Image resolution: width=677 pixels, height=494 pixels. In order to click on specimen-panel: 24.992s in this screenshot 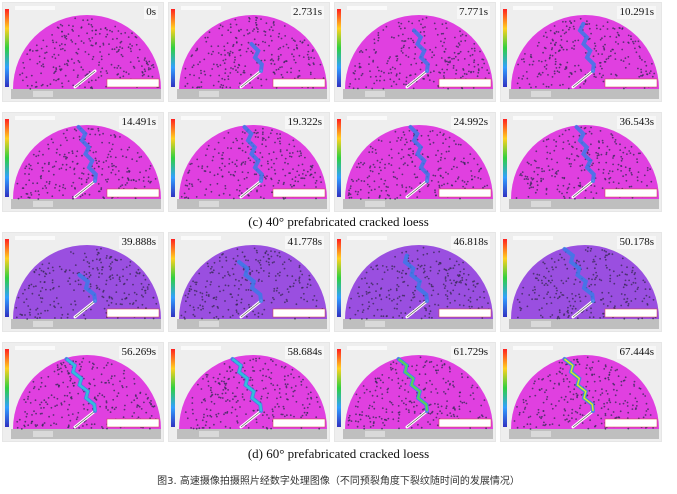, I will do `click(415, 162)`.